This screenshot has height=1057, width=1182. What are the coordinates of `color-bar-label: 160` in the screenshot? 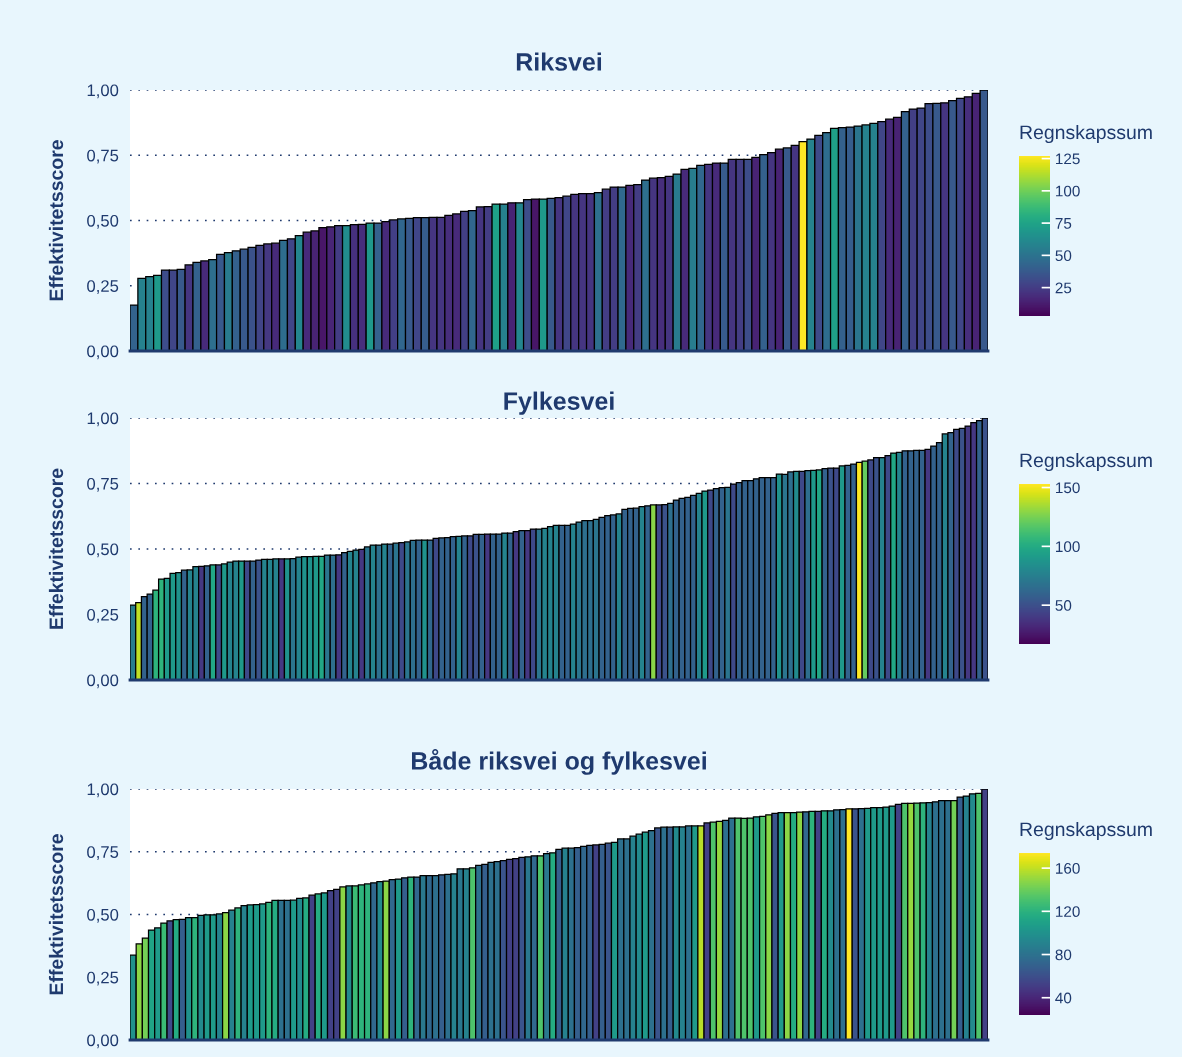 It's located at (1068, 868).